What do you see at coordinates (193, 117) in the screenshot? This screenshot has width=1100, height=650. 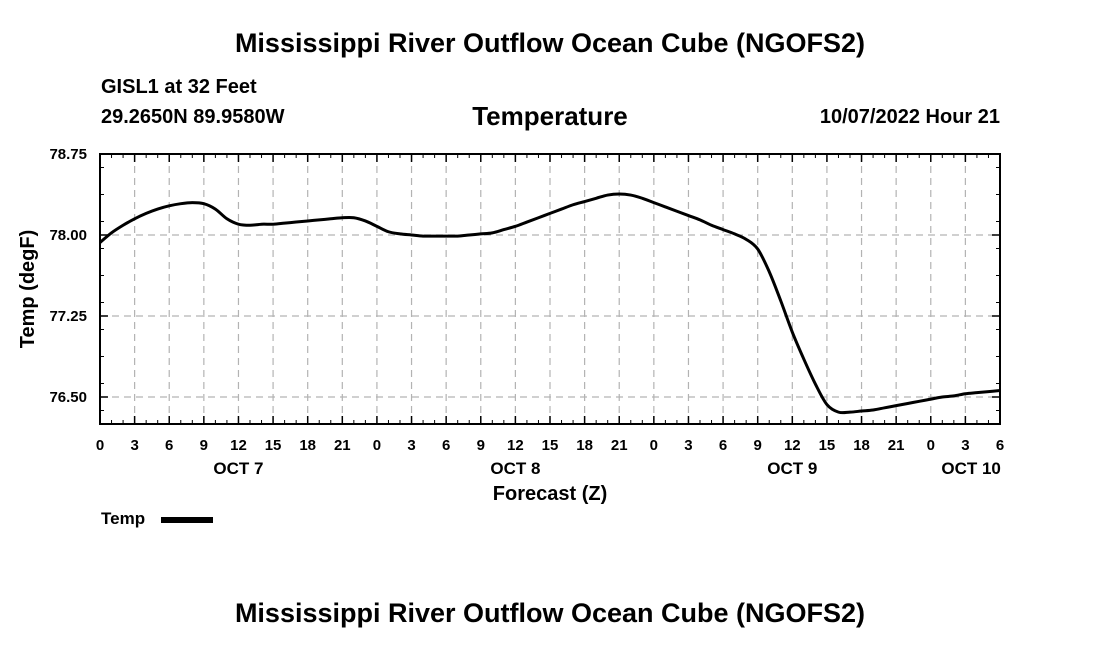 I see `coordinates-label: 29.2650N 89.9580W` at bounding box center [193, 117].